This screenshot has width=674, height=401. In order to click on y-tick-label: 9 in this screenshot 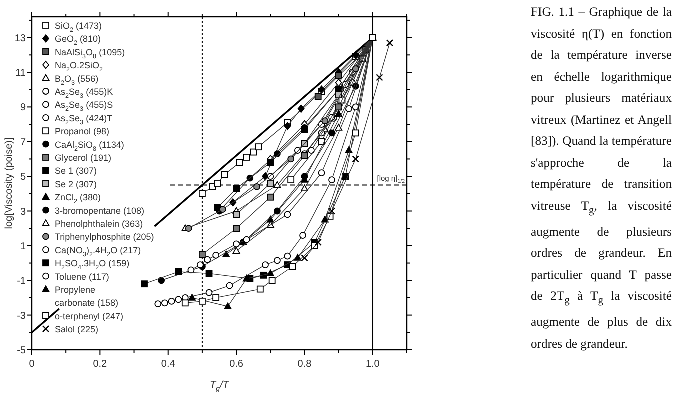, I will do `click(23, 108)`.